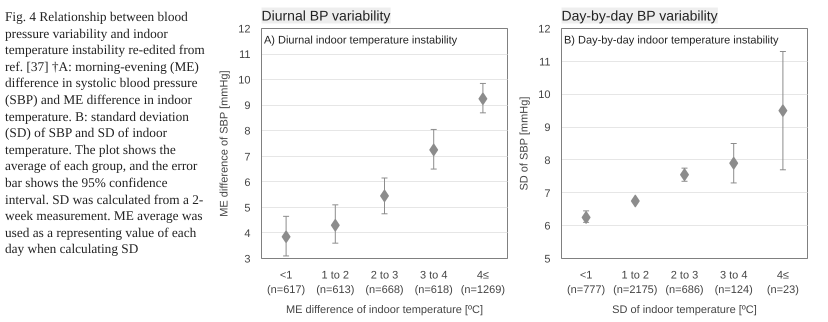  I want to click on x-tick-label: 4≤ (n=23), so click(782, 283).